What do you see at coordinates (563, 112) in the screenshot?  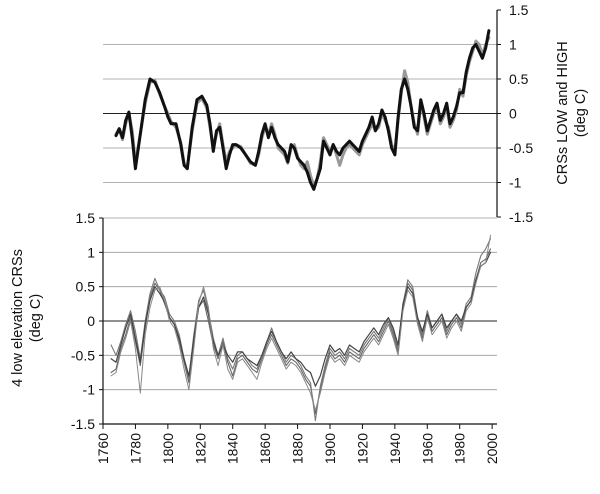 I see `top-y-axis-title: CRSs LOW and HIGH` at bounding box center [563, 112].